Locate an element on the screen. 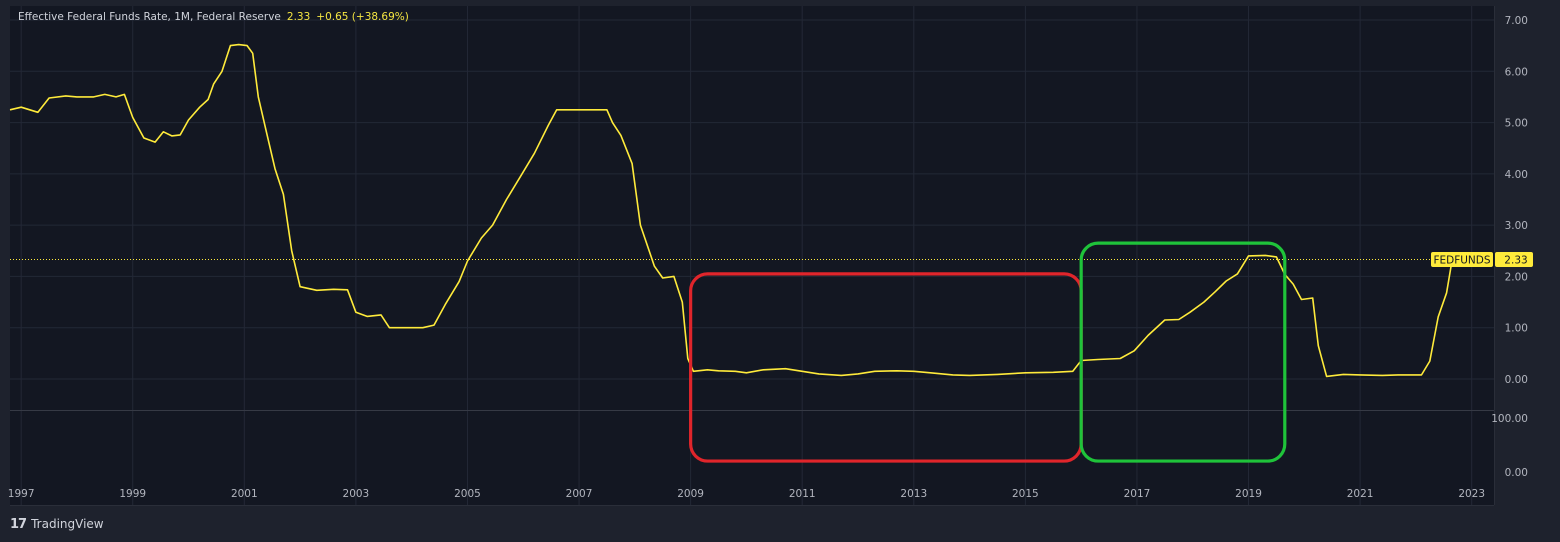 This screenshot has width=1560, height=542. x-tick-label: 2005 is located at coordinates (467, 494).